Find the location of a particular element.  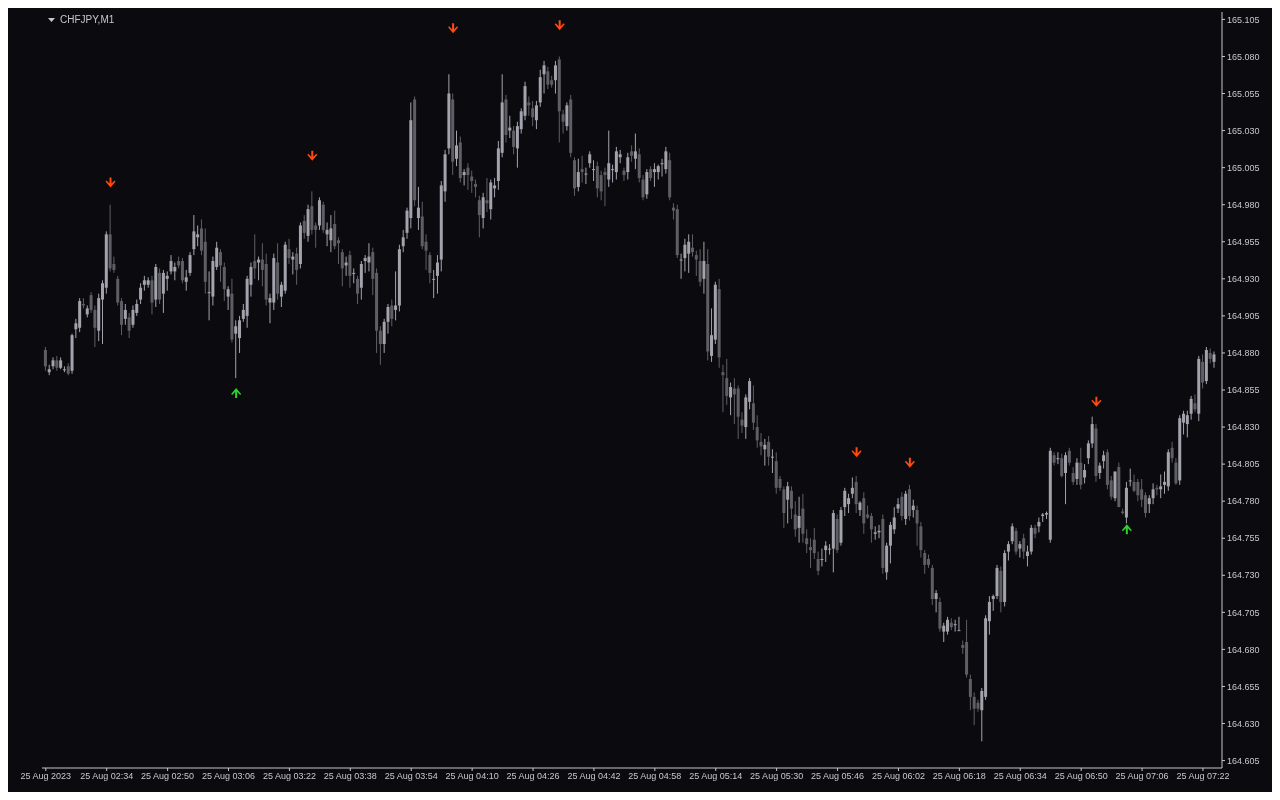

x-tick-label: 25 Aug 02:50 is located at coordinates (168, 776).